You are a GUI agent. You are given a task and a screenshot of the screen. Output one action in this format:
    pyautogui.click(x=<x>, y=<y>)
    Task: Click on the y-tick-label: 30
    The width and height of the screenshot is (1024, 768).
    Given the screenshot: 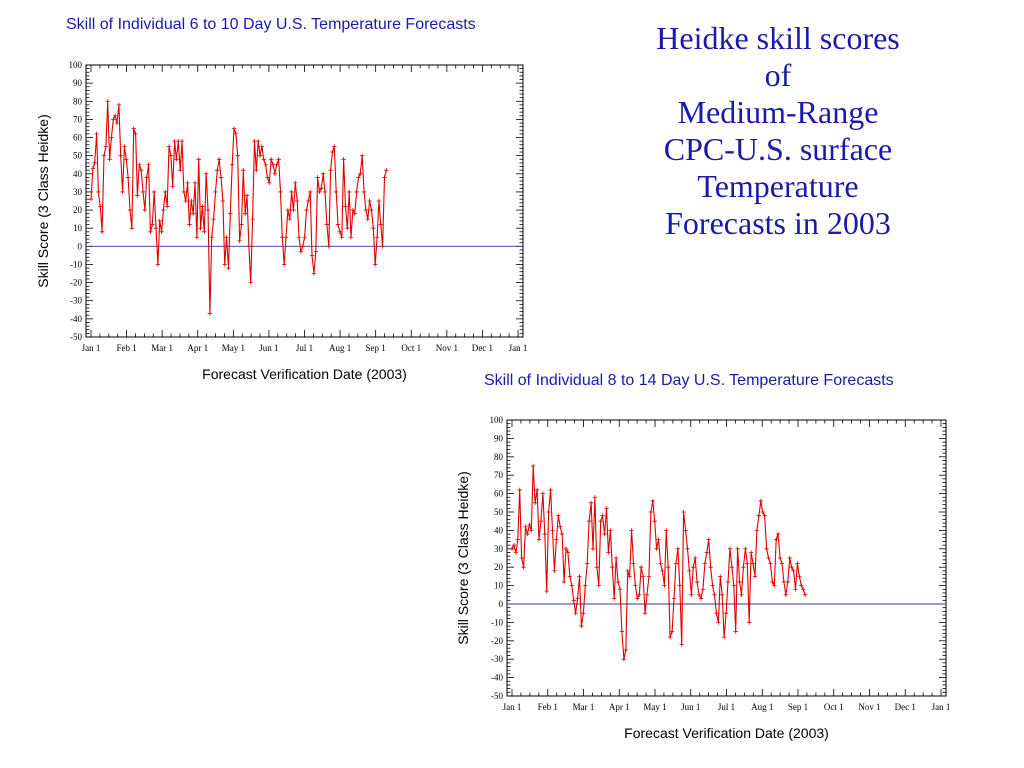 What is the action you would take?
    pyautogui.click(x=78, y=192)
    